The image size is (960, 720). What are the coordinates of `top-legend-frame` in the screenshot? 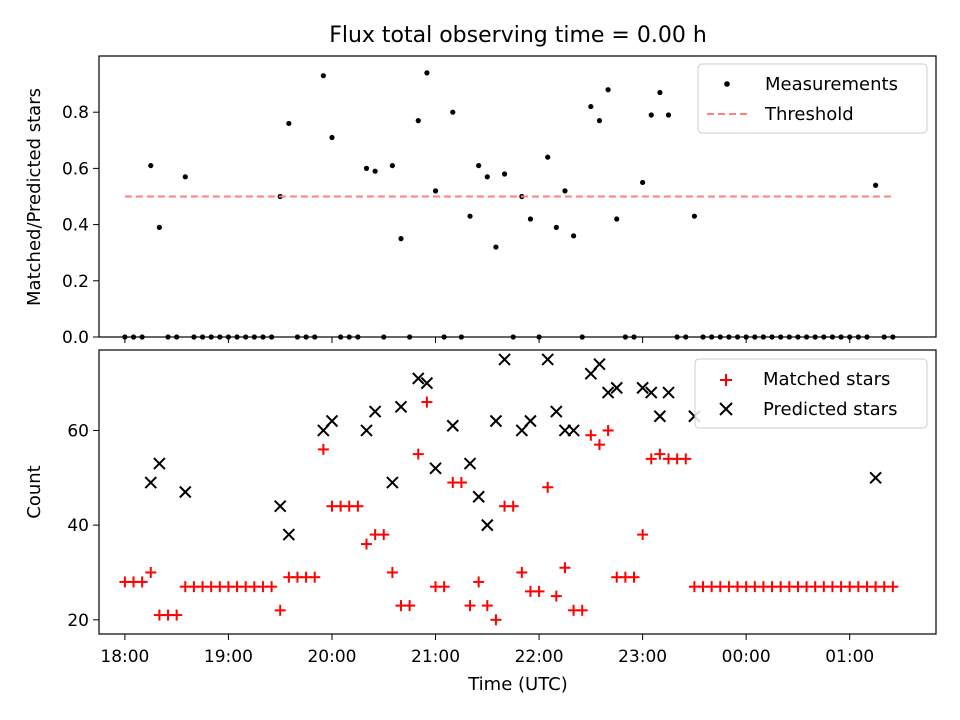 It's located at (812, 98).